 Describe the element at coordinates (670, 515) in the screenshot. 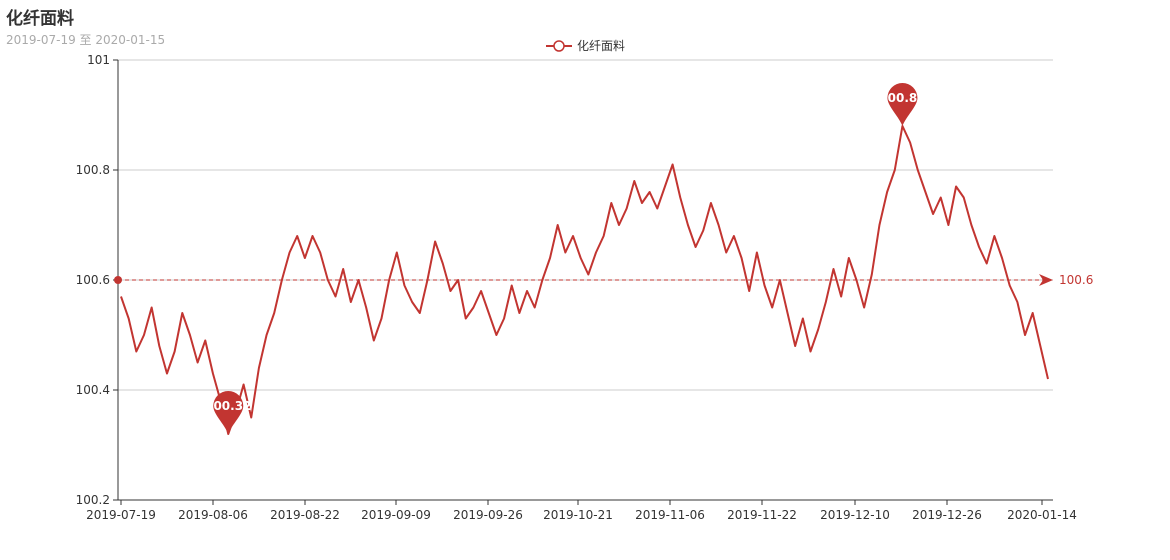

I see `x-tick-label: 2019-11-06` at that location.